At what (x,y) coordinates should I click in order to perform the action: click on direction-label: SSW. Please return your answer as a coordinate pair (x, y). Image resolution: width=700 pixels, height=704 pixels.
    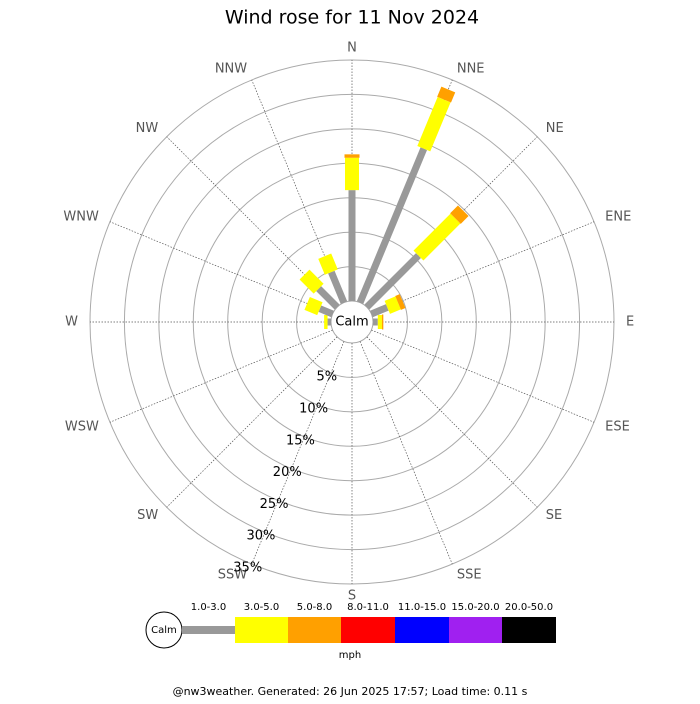
    Looking at the image, I should click on (233, 575).